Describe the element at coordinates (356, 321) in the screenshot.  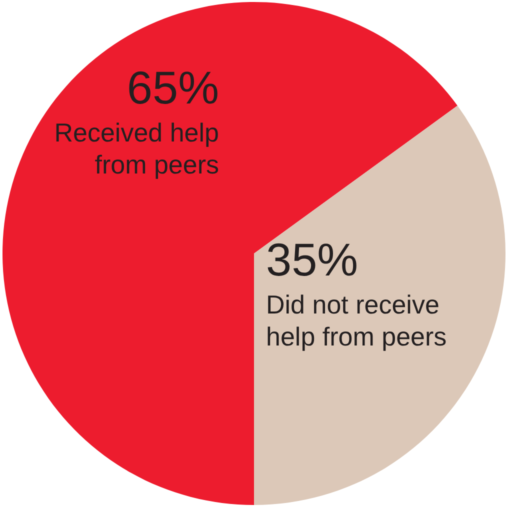
I see `slice-label: Did not receive help from peers` at that location.